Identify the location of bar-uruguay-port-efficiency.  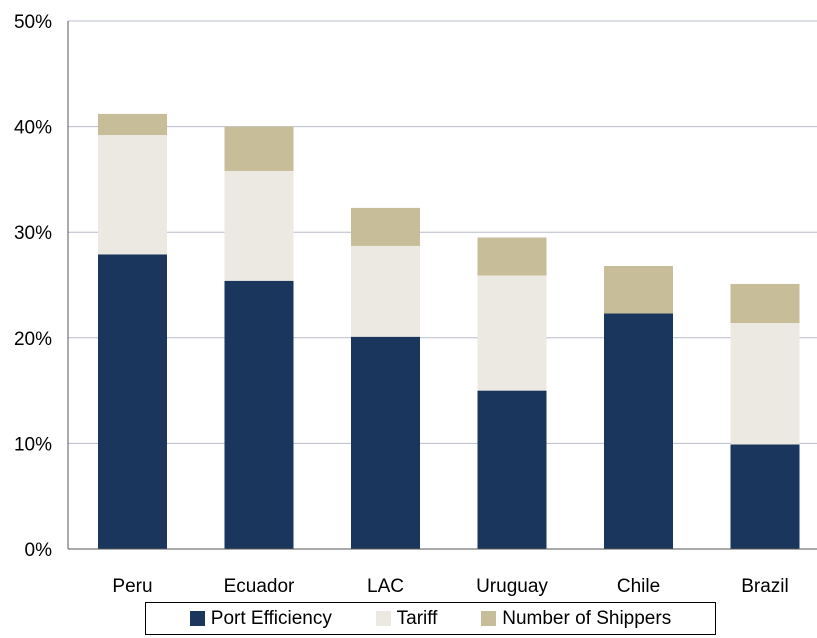
(512, 469).